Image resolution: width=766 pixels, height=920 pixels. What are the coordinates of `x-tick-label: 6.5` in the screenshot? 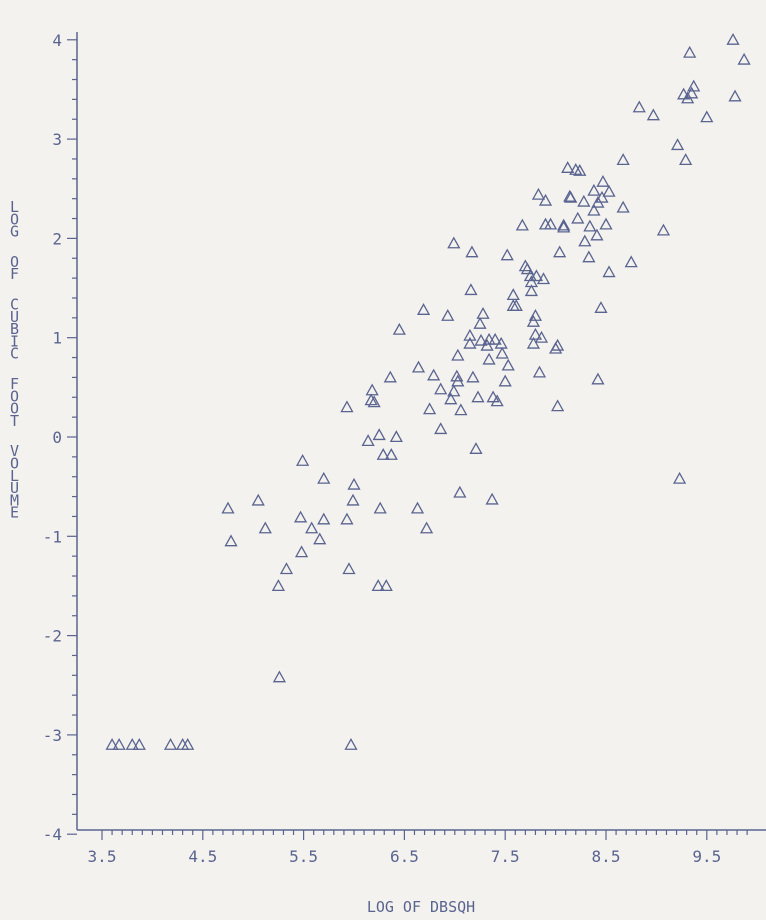 It's located at (404, 856).